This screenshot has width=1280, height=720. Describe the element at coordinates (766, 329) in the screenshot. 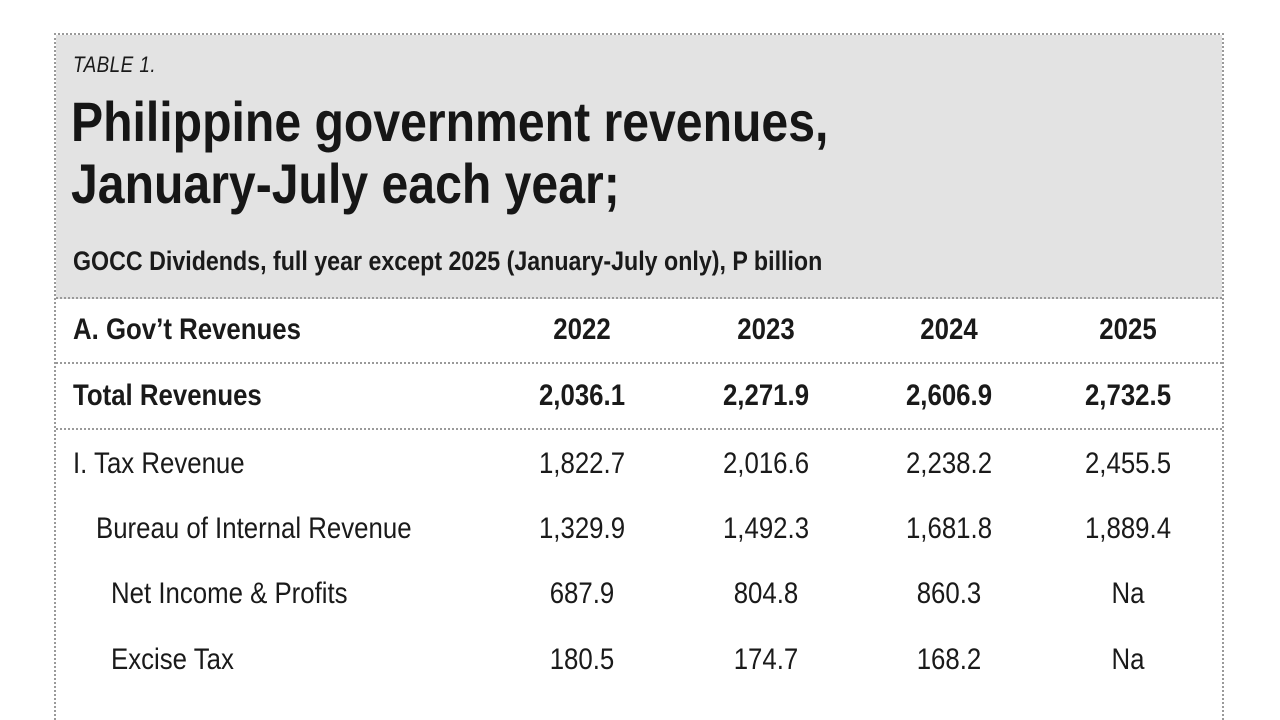

I see `column-header-year: 2023` at that location.